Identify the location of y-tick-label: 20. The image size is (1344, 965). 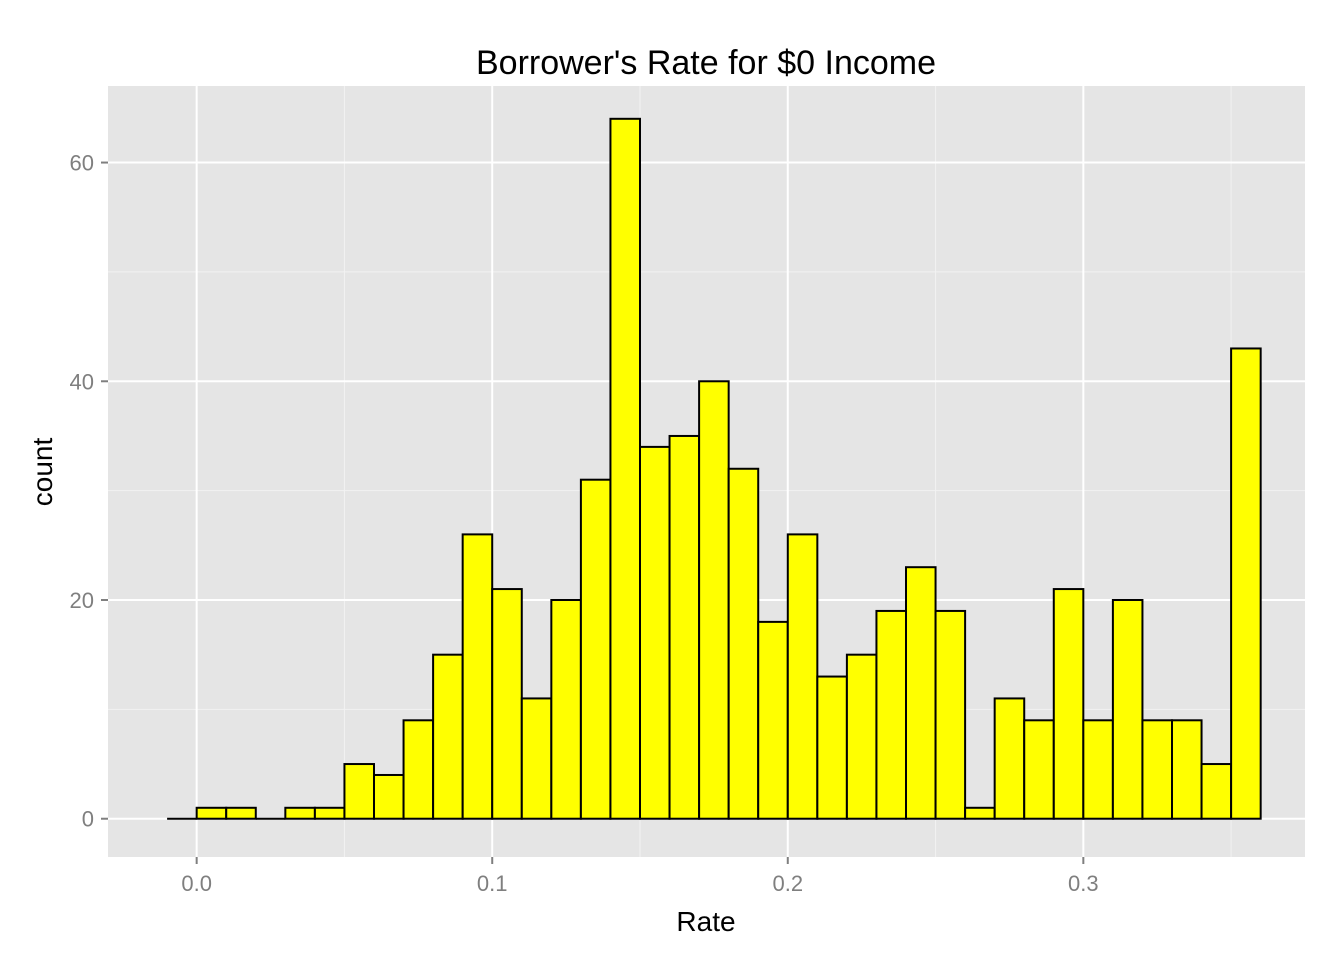
(82, 600).